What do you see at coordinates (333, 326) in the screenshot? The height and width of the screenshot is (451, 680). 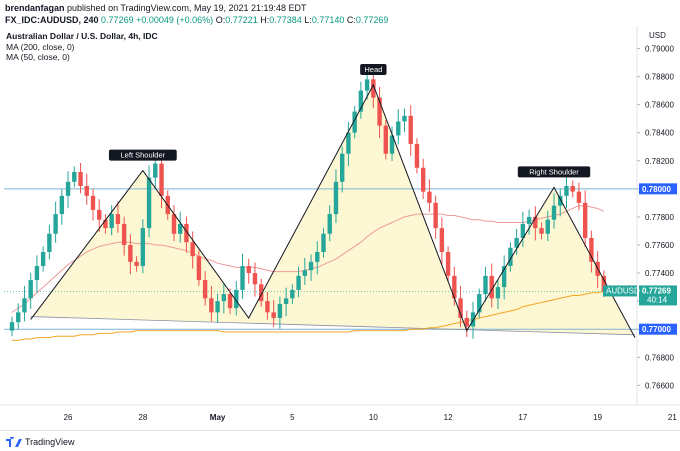 I see `neckline` at bounding box center [333, 326].